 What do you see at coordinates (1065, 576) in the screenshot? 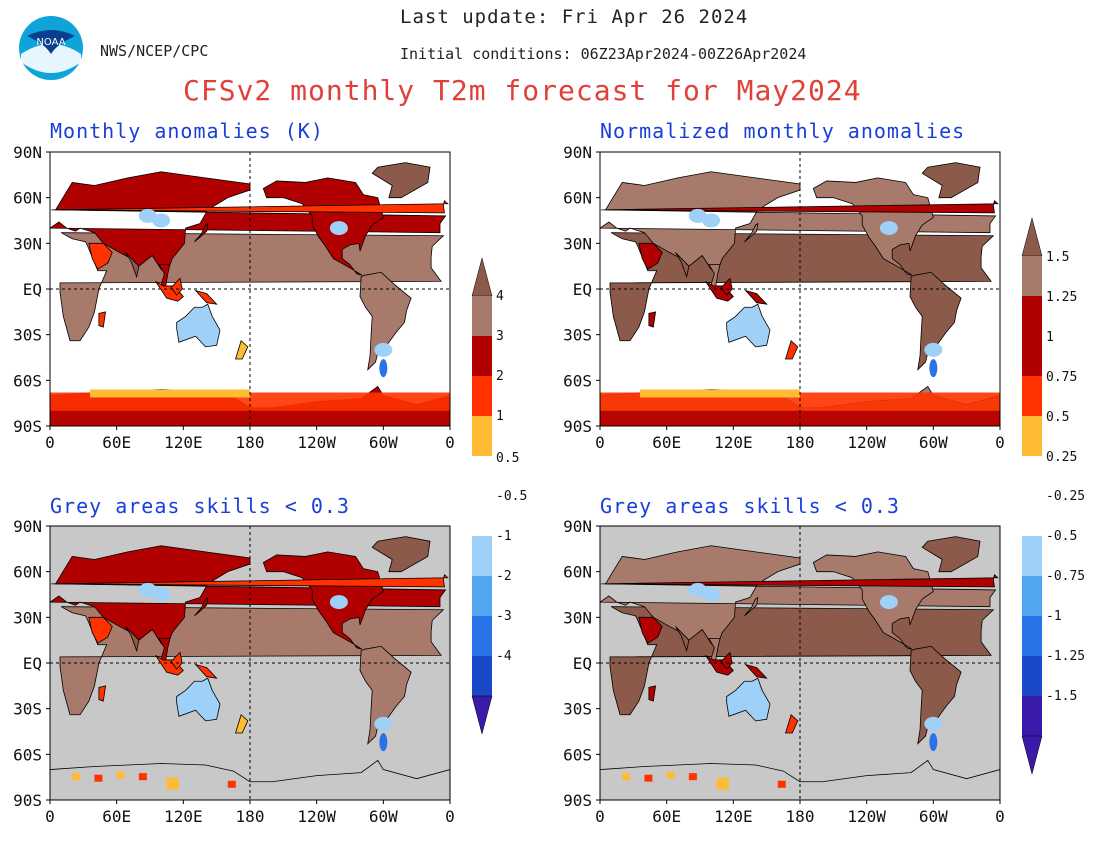
I see `colorbar-label: -0.75` at bounding box center [1065, 576].